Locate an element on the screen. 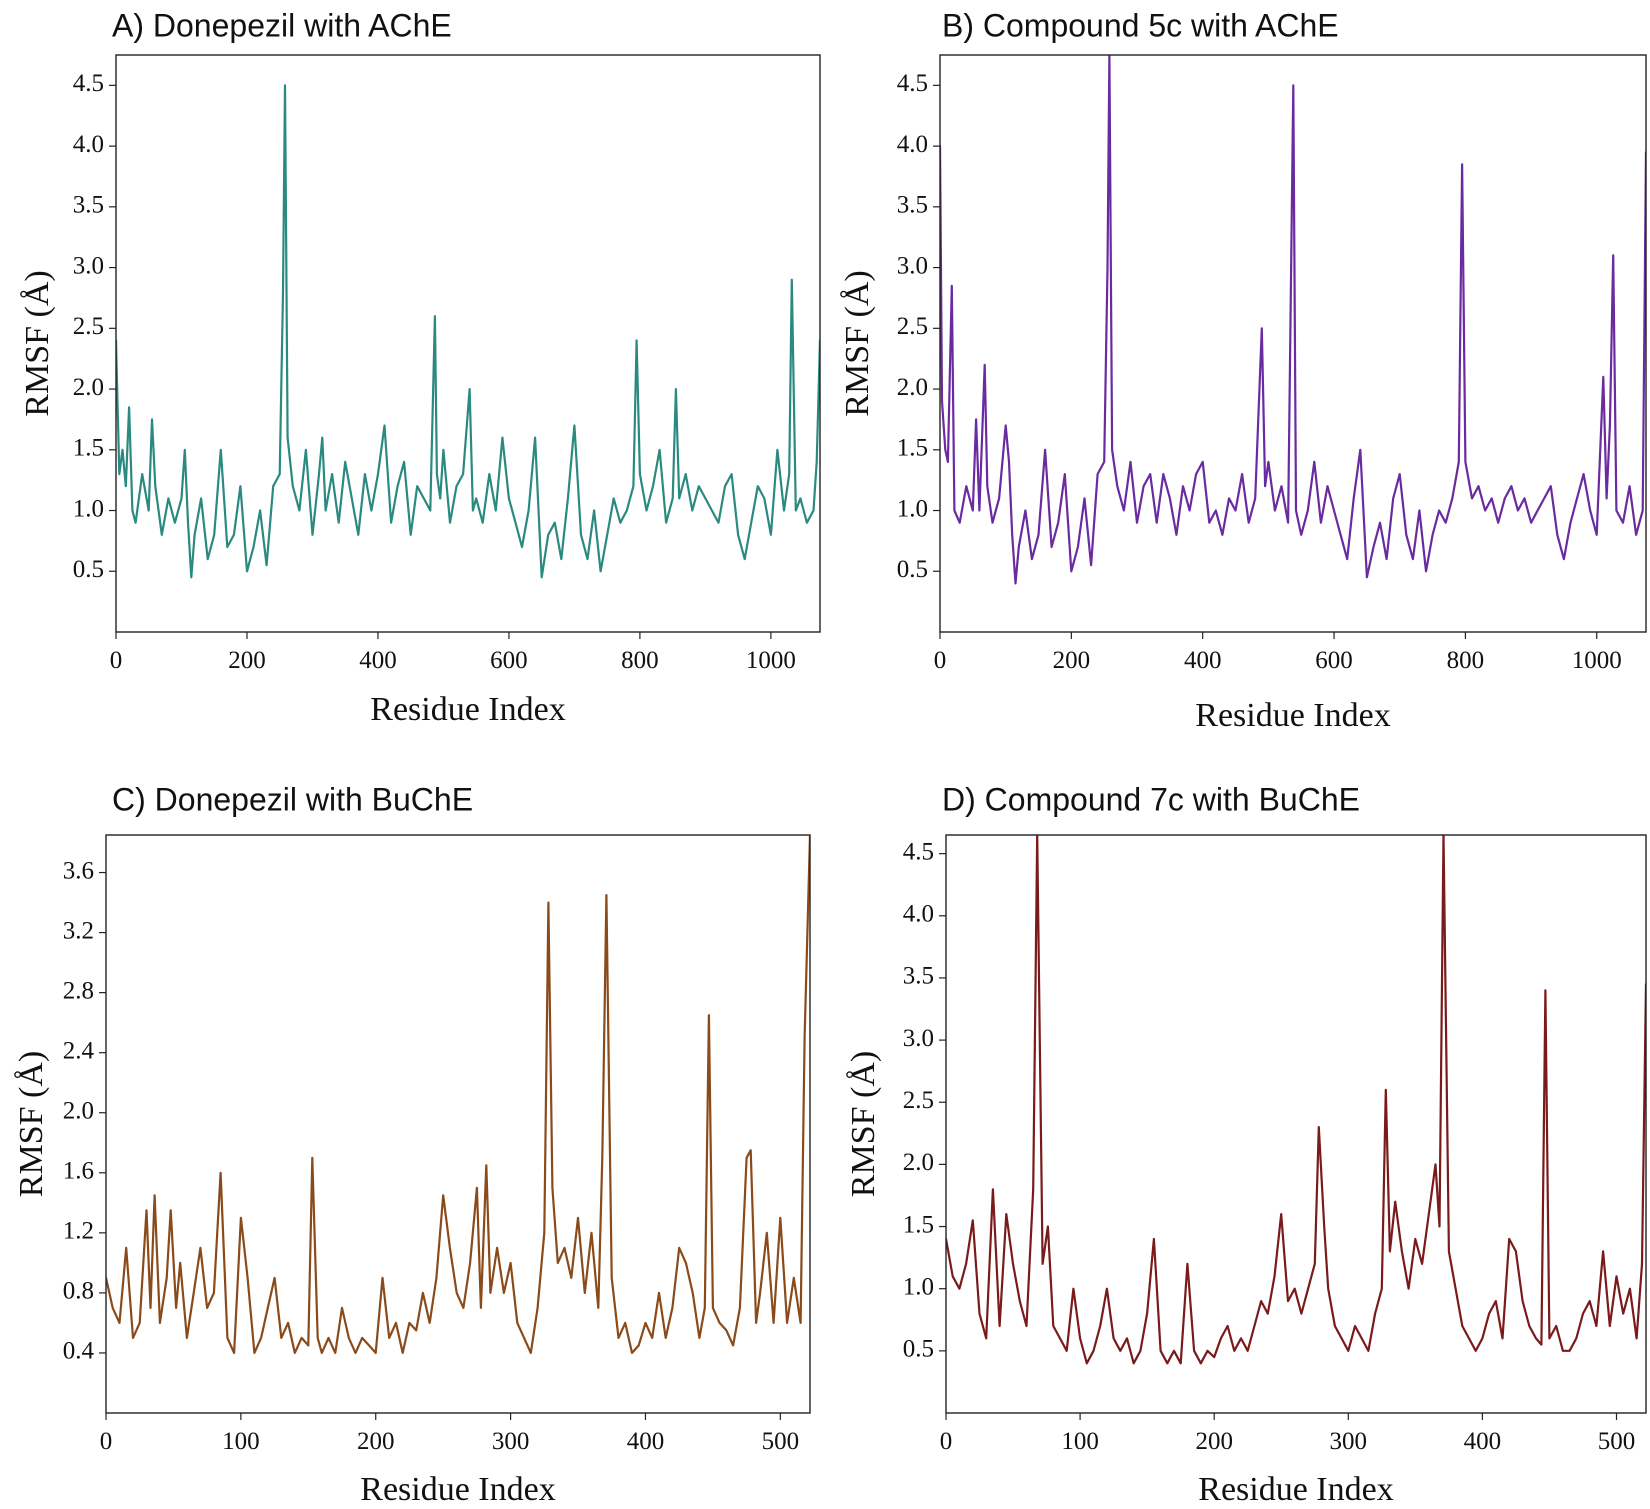 The width and height of the screenshot is (1650, 1509). y-tick-label: 1.6 is located at coordinates (78, 1171).